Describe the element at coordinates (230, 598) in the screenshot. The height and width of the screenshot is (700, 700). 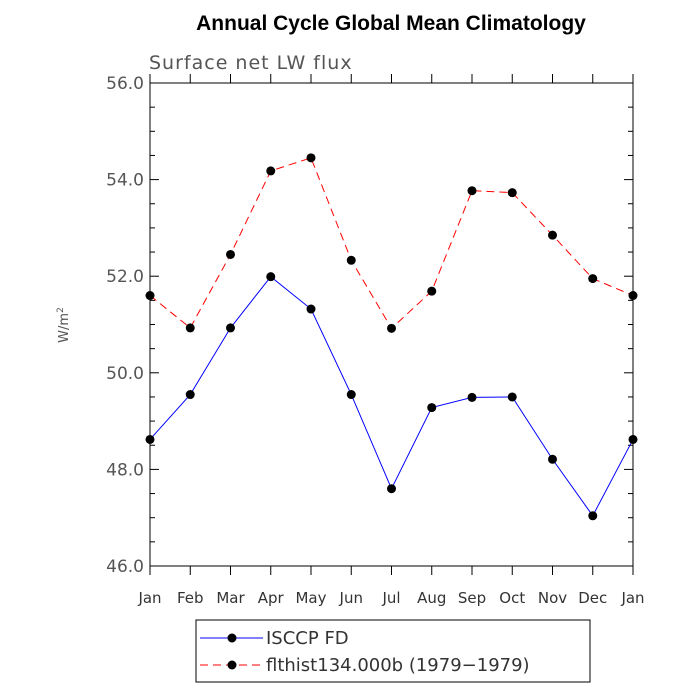
I see `x-tick-label: Mar` at that location.